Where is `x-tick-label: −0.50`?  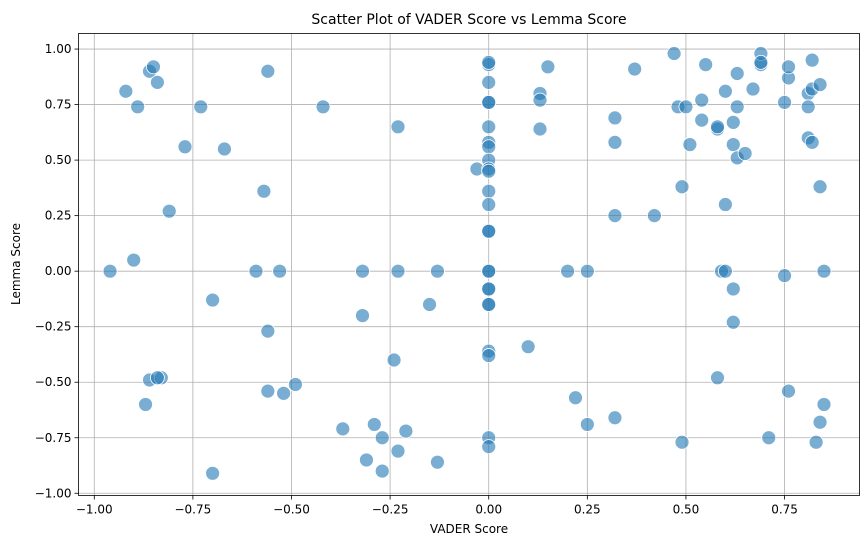
x-tick-label: −0.50 is located at coordinates (291, 510).